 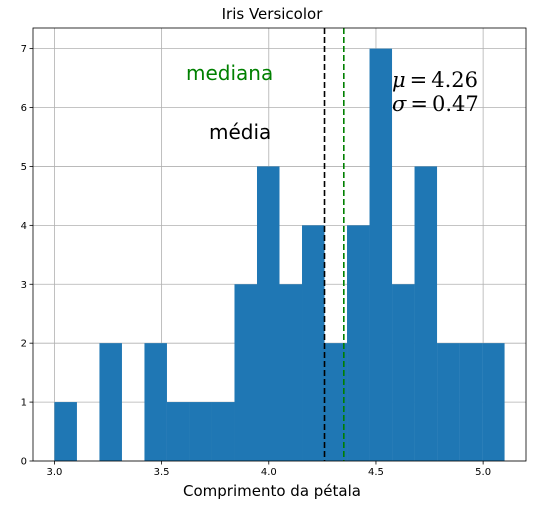 I want to click on x-tick-label: 5.0, so click(x=483, y=472).